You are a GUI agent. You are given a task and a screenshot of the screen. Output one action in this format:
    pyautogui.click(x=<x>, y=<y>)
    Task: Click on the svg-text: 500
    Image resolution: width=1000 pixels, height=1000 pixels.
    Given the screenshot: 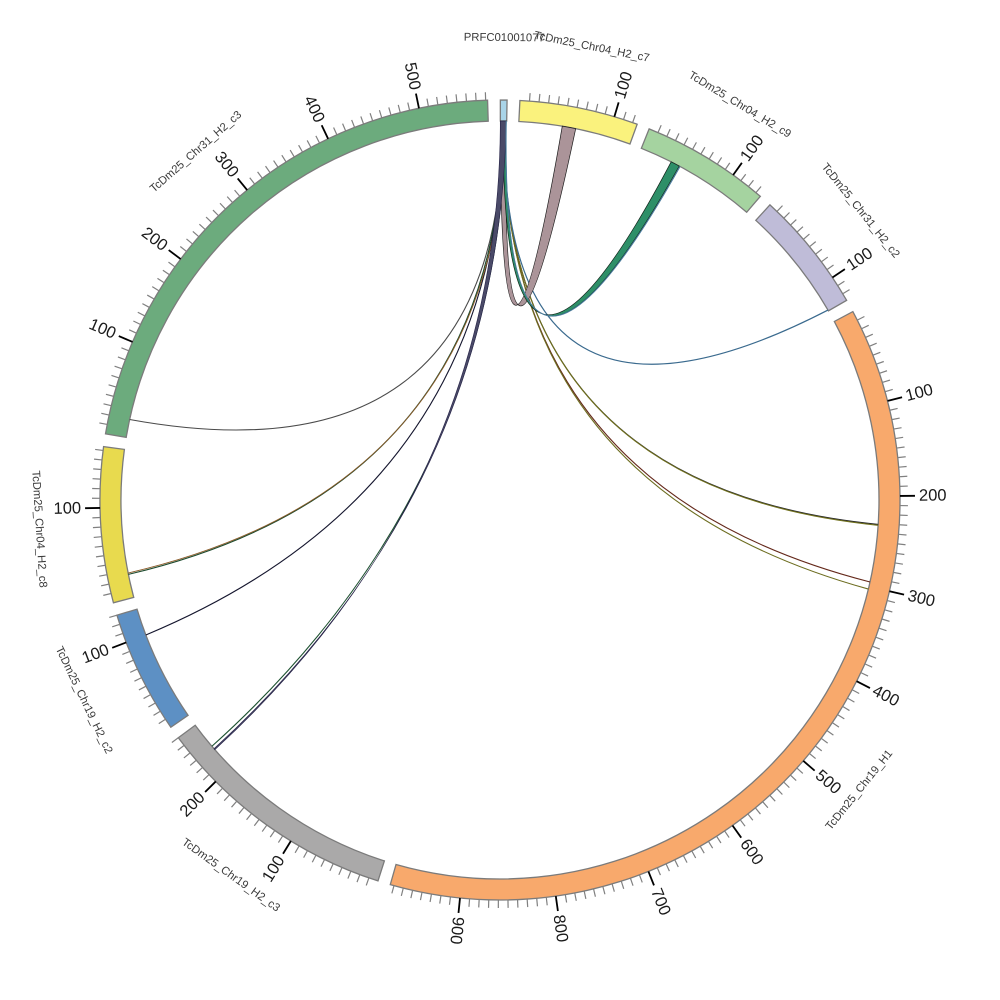 What is the action you would take?
    pyautogui.click(x=412, y=76)
    